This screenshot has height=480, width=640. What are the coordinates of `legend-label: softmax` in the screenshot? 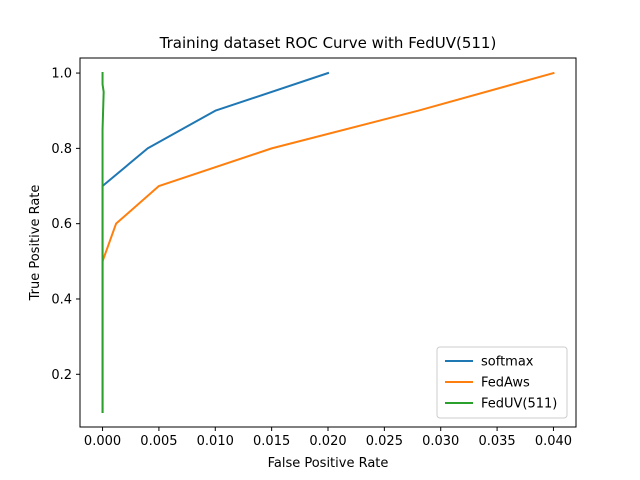 It's located at (507, 362).